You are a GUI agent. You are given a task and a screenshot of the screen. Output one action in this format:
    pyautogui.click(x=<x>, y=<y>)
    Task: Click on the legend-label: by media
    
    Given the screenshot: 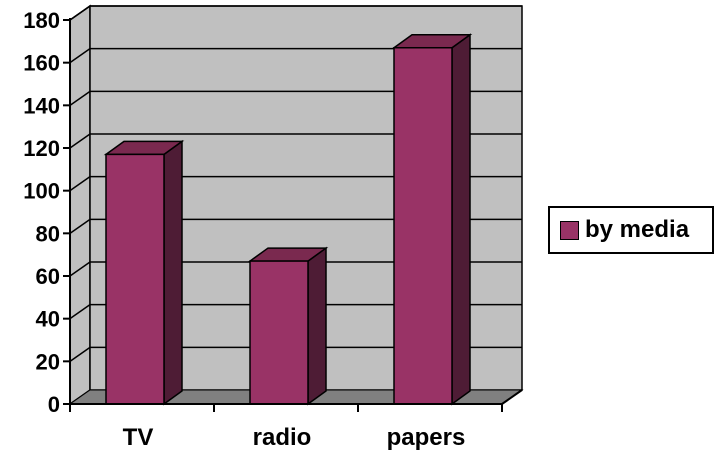 What is the action you would take?
    pyautogui.click(x=637, y=229)
    